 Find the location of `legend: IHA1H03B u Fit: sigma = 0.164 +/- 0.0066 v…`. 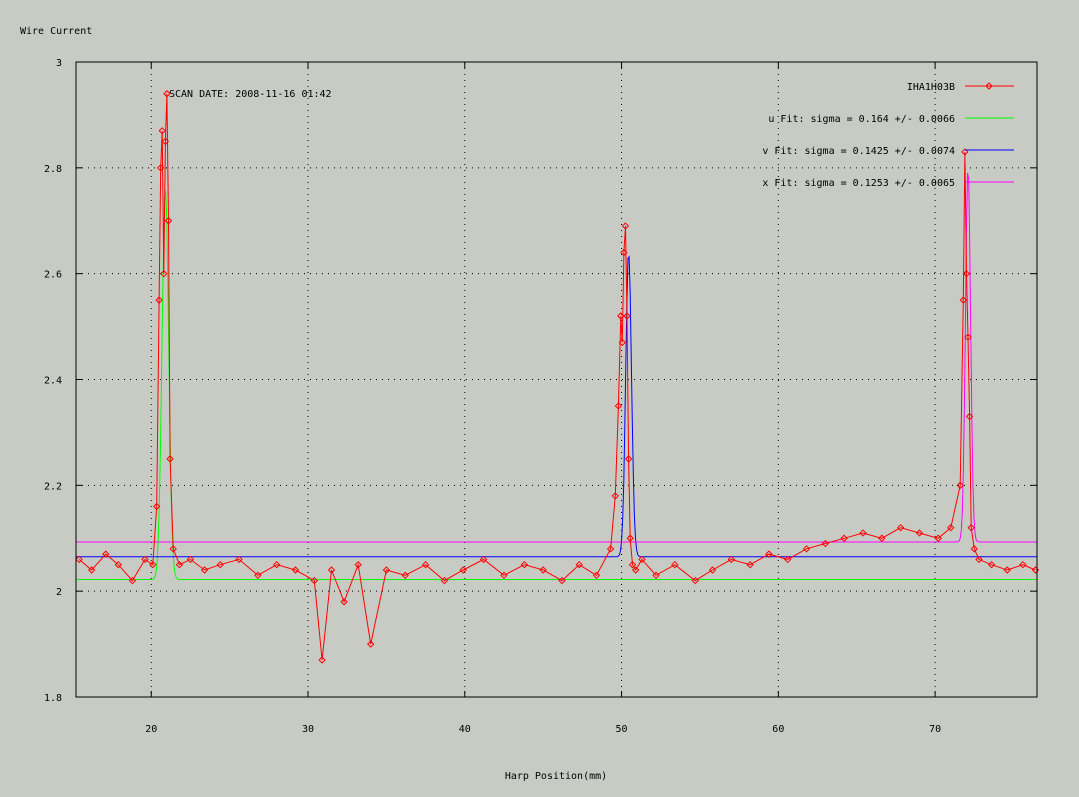

legend: IHA1H03B u Fit: sigma = 0.164 +/- 0.0066 v… is located at coordinates (888, 135).